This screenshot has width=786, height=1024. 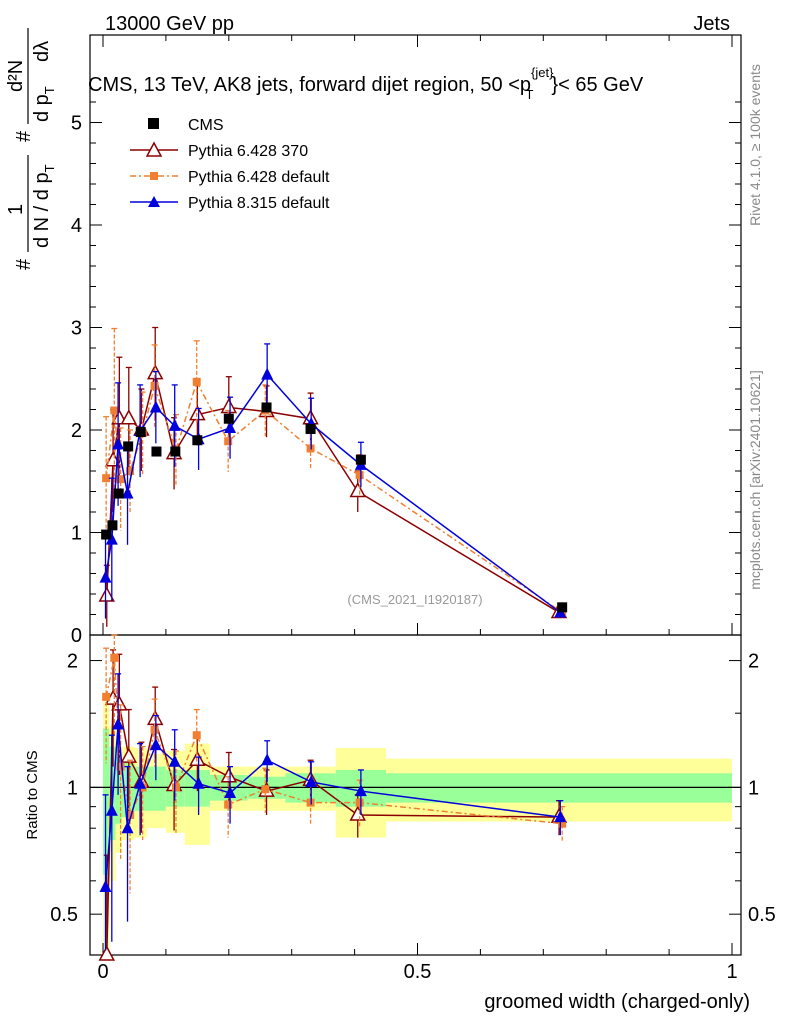 What do you see at coordinates (597, 85) in the screenshot?
I see `plot-title-tail: }< 65 GeV` at bounding box center [597, 85].